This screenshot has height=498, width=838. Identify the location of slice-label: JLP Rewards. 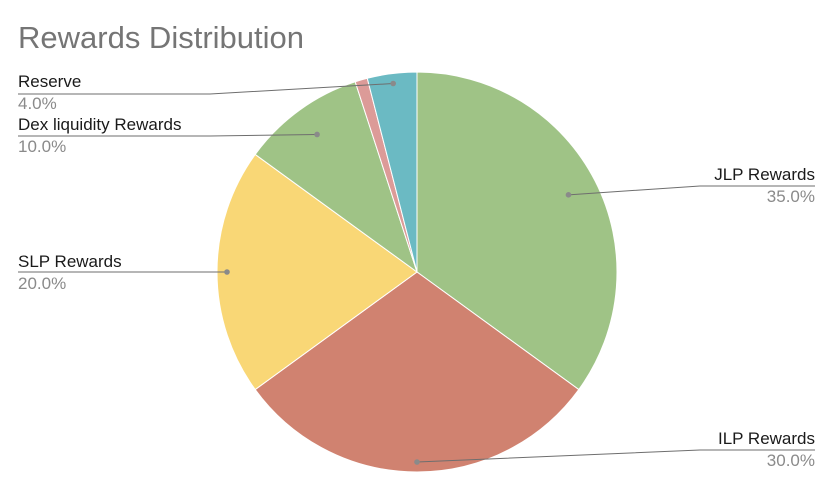
(764, 174).